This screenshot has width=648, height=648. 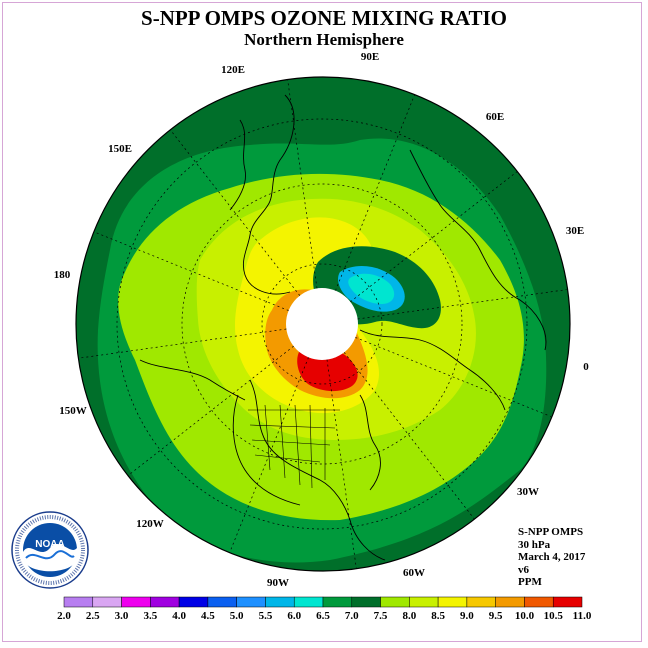 What do you see at coordinates (371, 288) in the screenshot?
I see `ozone-low-5.5` at bounding box center [371, 288].